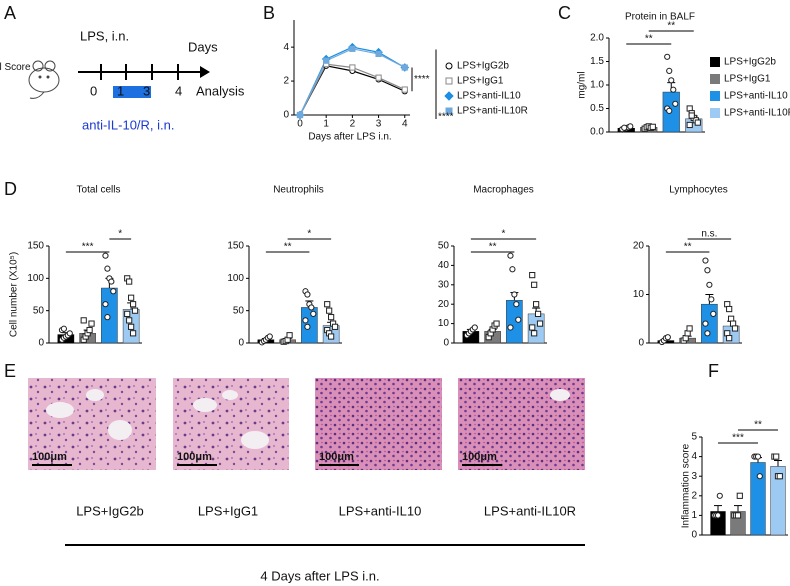 Image resolution: width=790 pixels, height=586 pixels. I want to click on chart-title: Protein in BALF, so click(660, 17).